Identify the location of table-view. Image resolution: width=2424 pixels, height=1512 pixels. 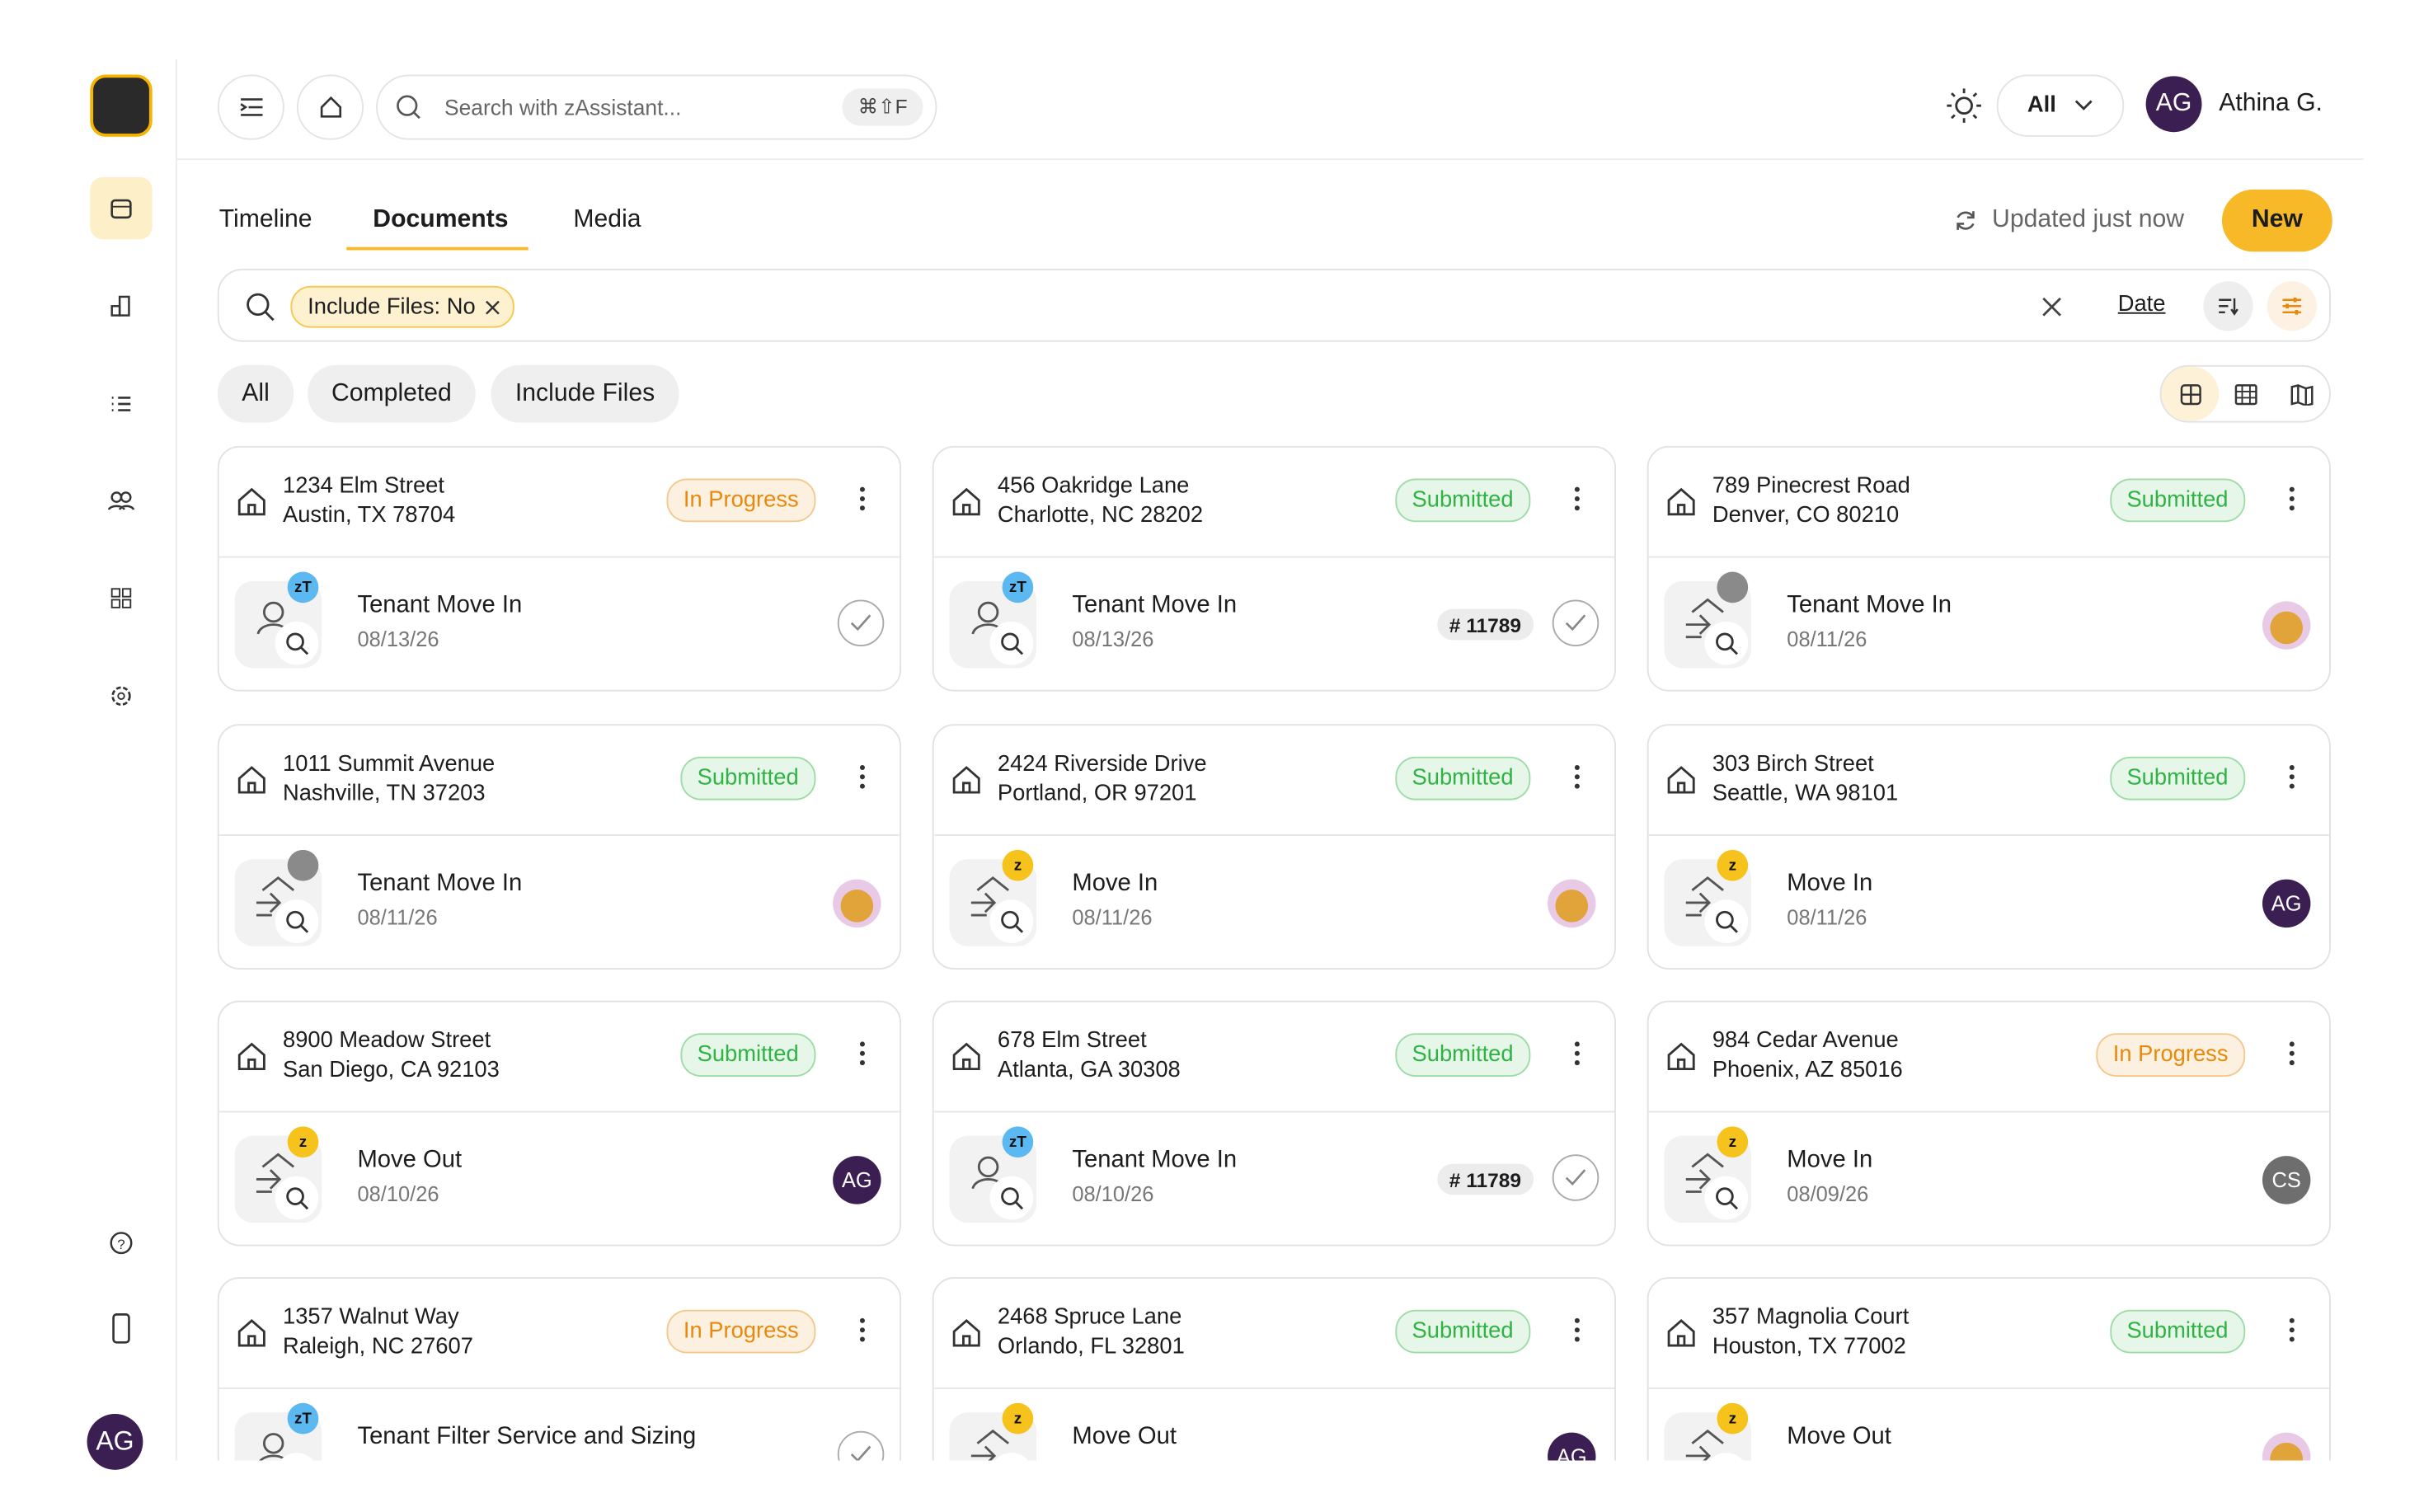
(2245, 395).